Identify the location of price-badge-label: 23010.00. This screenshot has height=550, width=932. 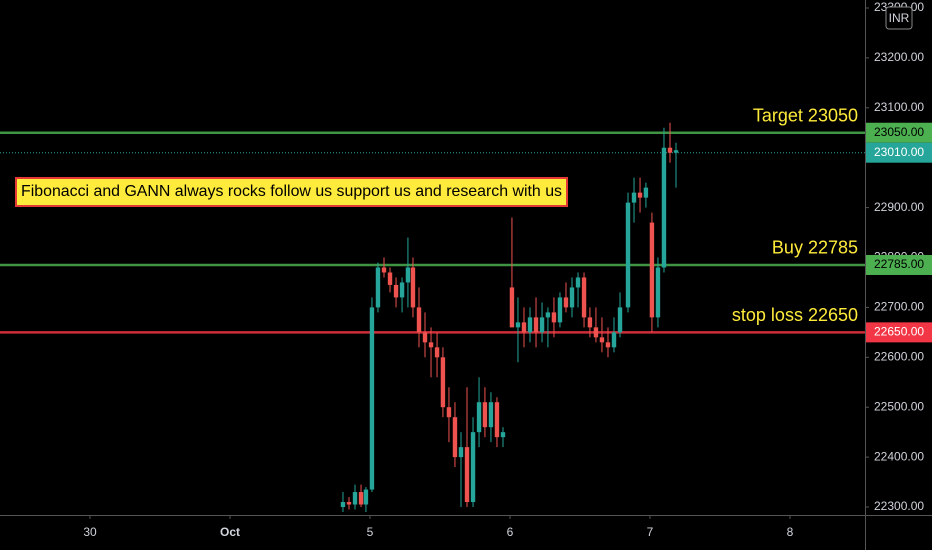
(899, 152).